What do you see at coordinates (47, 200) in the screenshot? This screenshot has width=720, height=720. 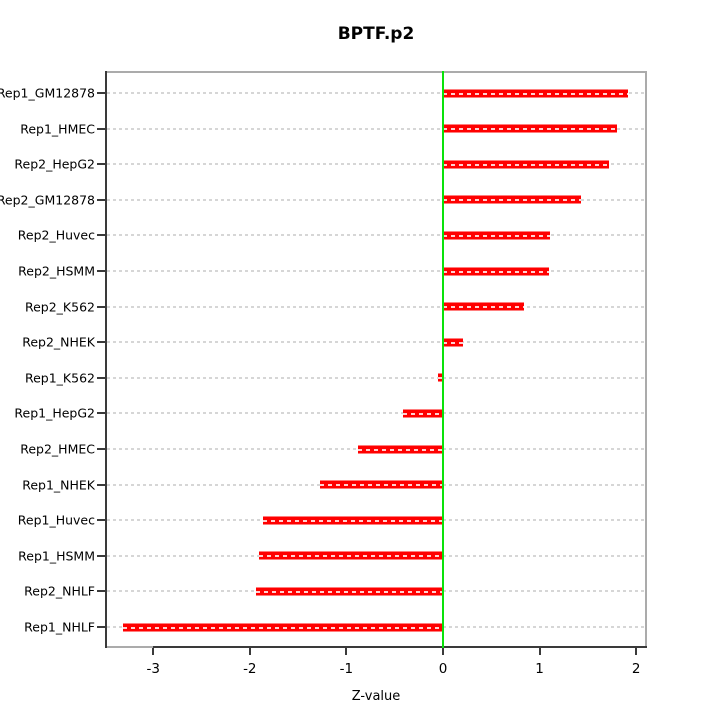 I see `category-label: Rep2_GM12878` at bounding box center [47, 200].